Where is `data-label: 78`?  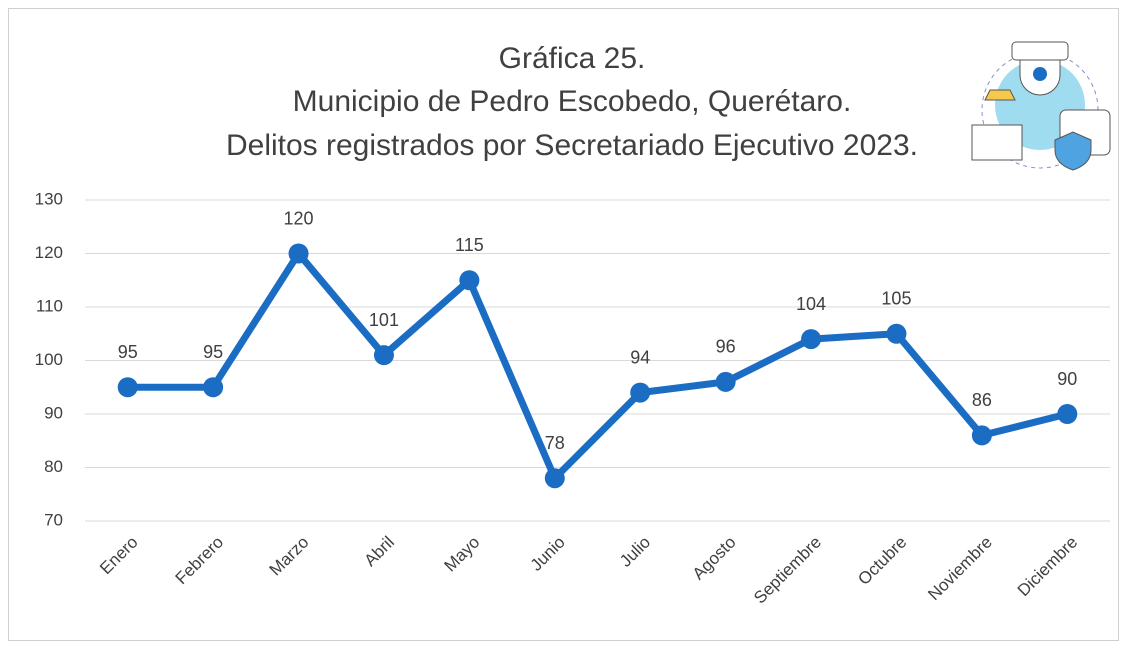
data-label: 78 is located at coordinates (555, 443).